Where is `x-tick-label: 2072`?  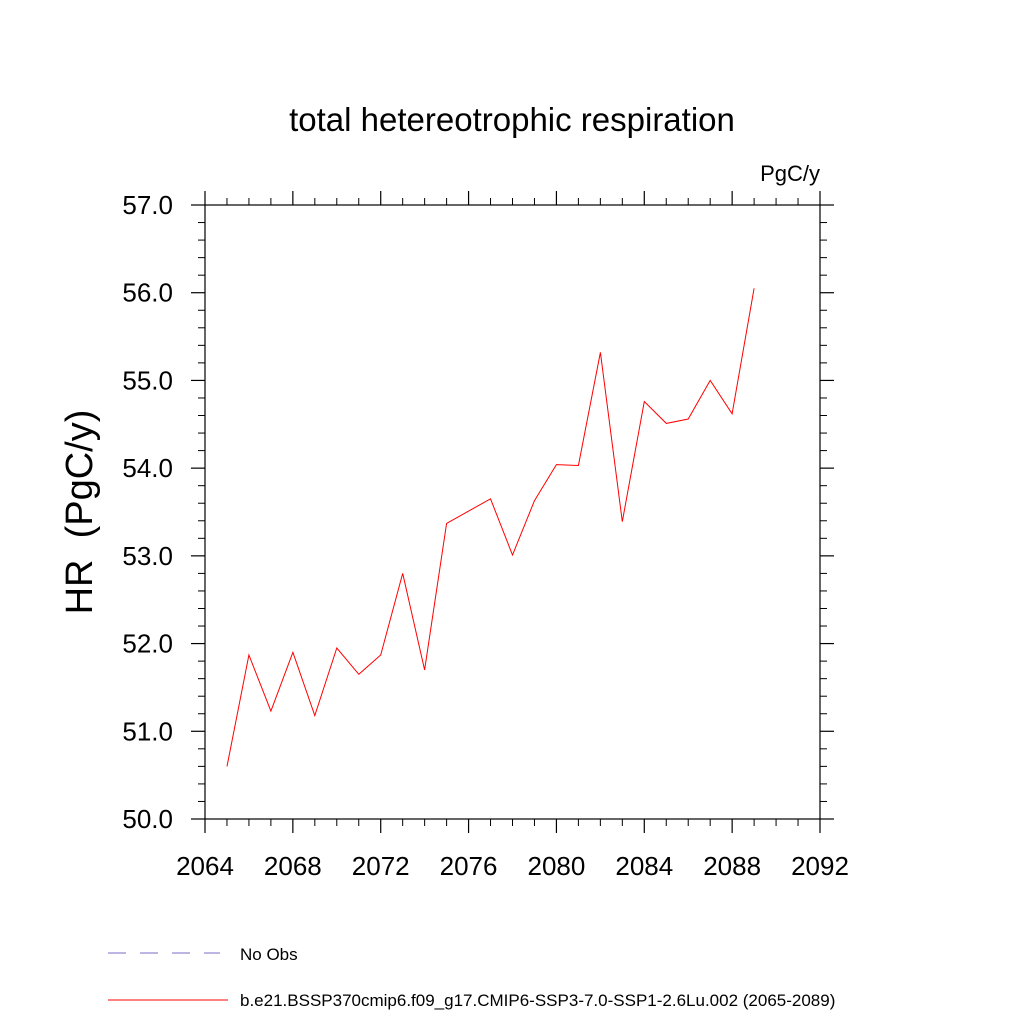
x-tick-label: 2072 is located at coordinates (381, 866).